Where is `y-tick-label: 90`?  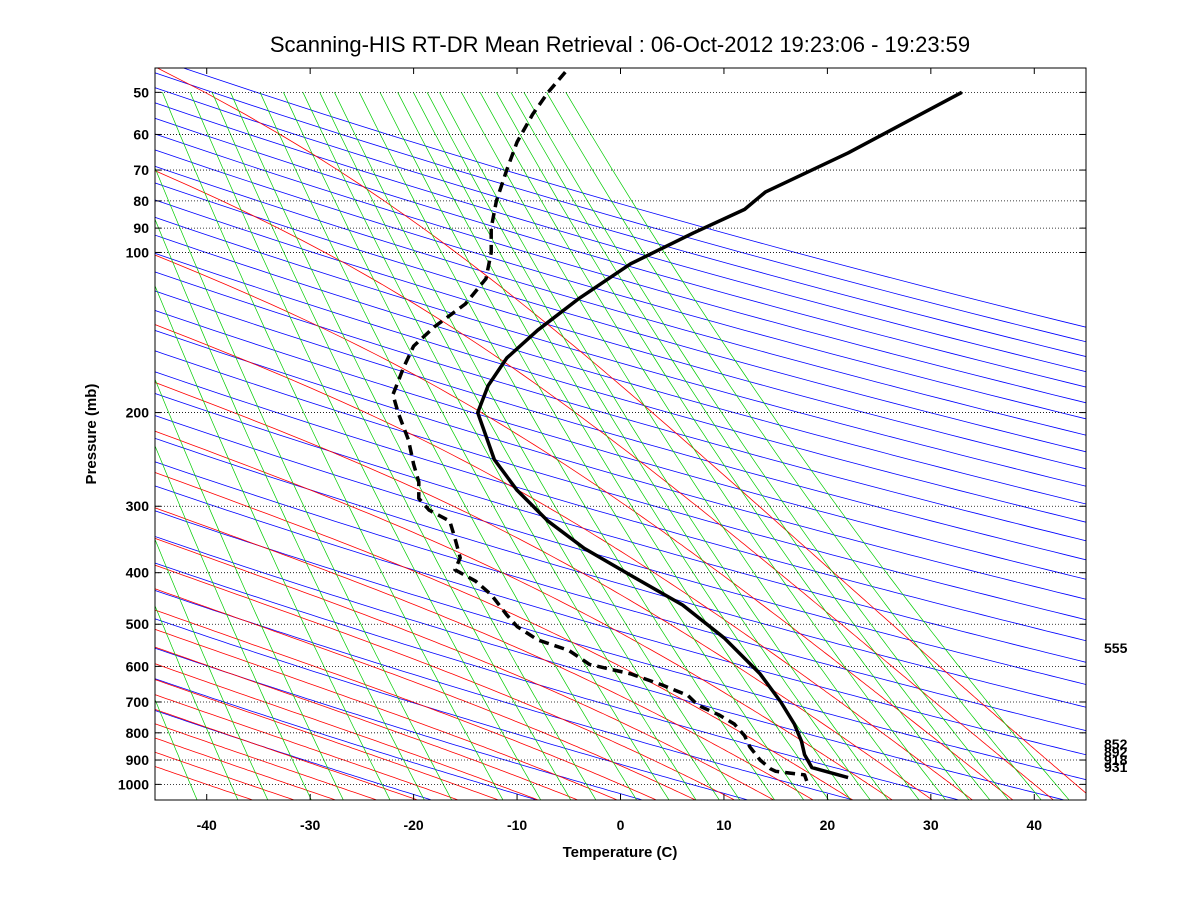
y-tick-label: 90 is located at coordinates (141, 228).